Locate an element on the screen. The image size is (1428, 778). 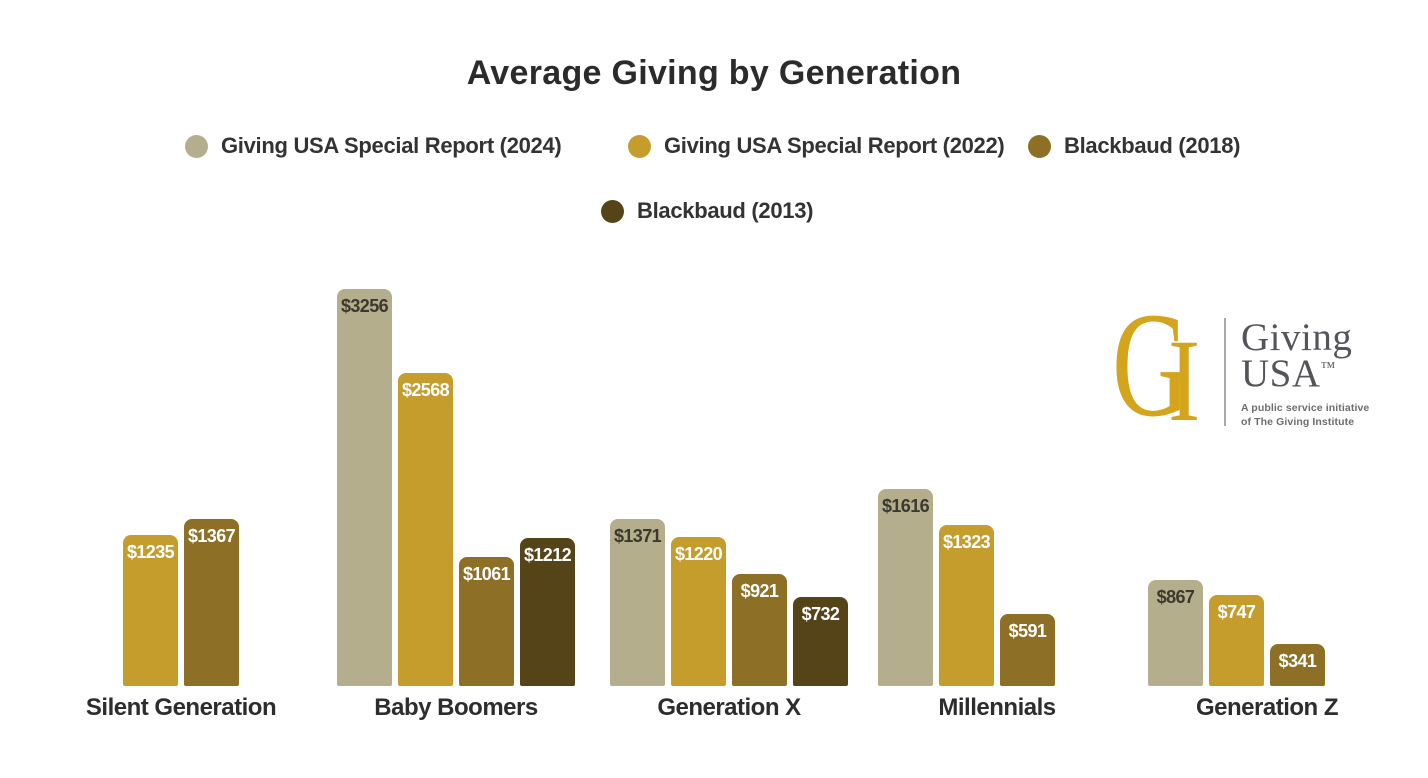
legend-label: Giving USA Special Report (2022) is located at coordinates (834, 145).